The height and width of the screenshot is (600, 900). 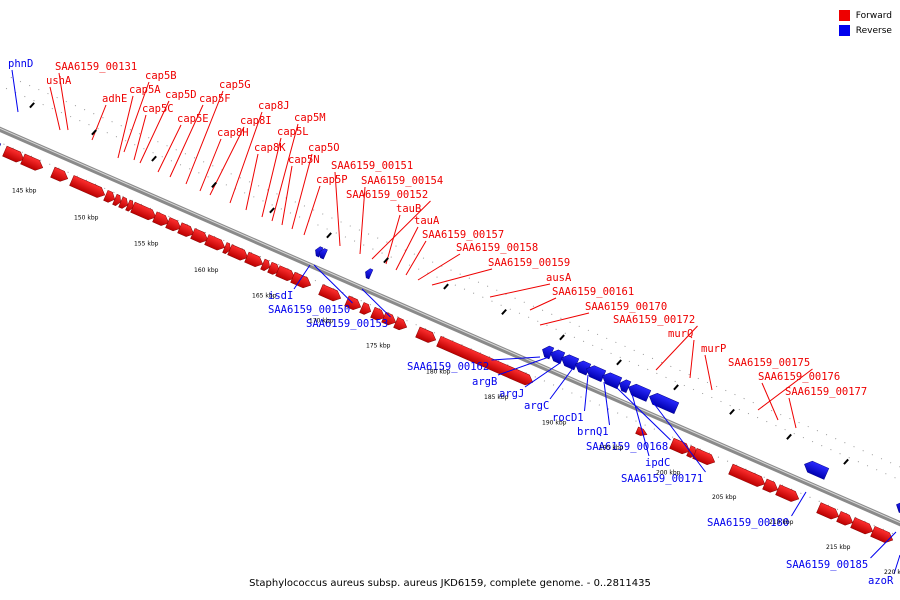 What do you see at coordinates (748, 523) in the screenshot?
I see `gene-label-saa6159-00180: SAA6159_00180` at bounding box center [748, 523].